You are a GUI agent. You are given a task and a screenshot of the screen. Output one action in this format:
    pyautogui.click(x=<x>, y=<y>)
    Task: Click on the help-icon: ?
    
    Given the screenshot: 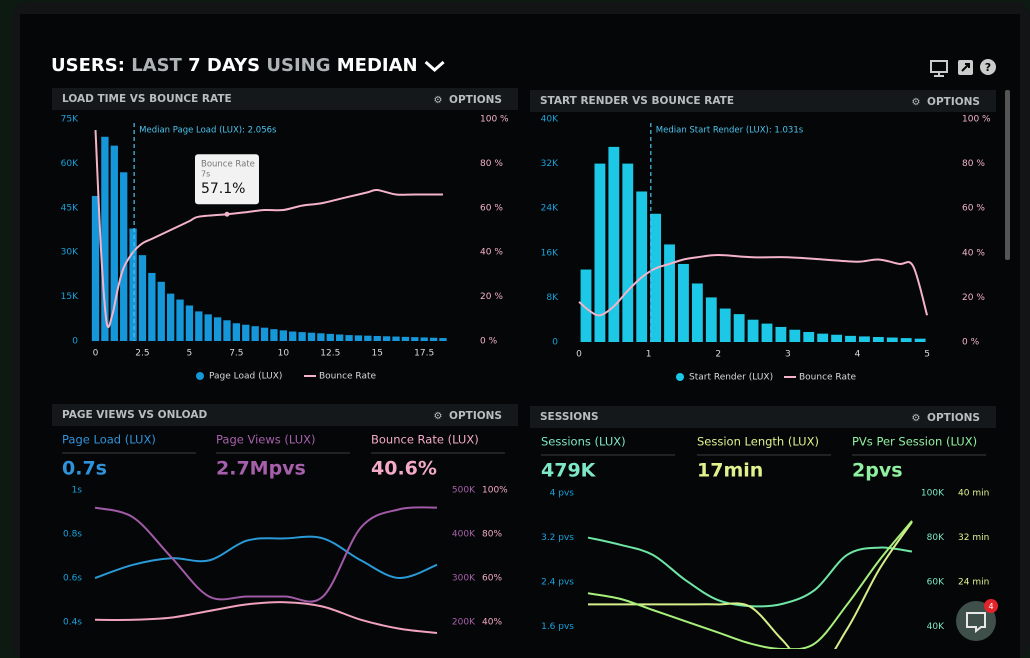 What is the action you would take?
    pyautogui.click(x=988, y=67)
    